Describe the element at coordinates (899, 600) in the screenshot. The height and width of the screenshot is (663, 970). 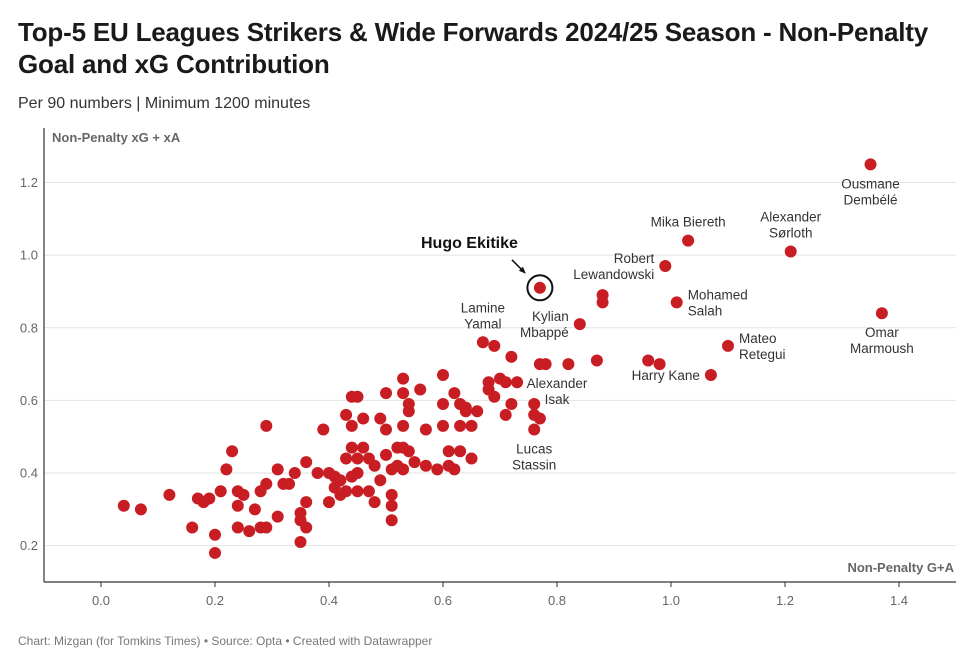
I see `x-tick-label: 1.4` at that location.